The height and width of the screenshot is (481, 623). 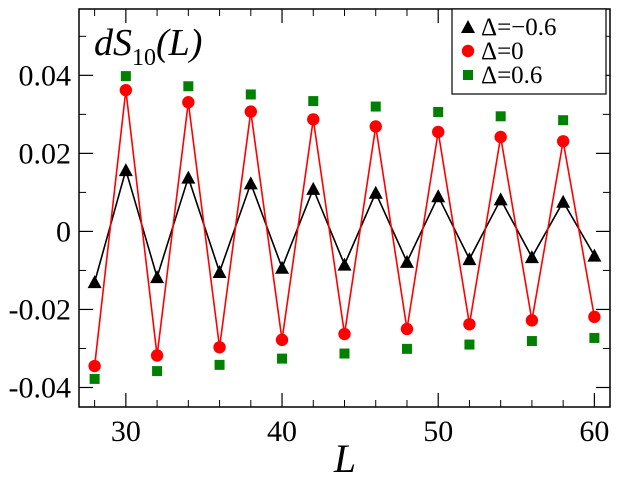 What do you see at coordinates (438, 431) in the screenshot?
I see `x-tick-label: 50` at bounding box center [438, 431].